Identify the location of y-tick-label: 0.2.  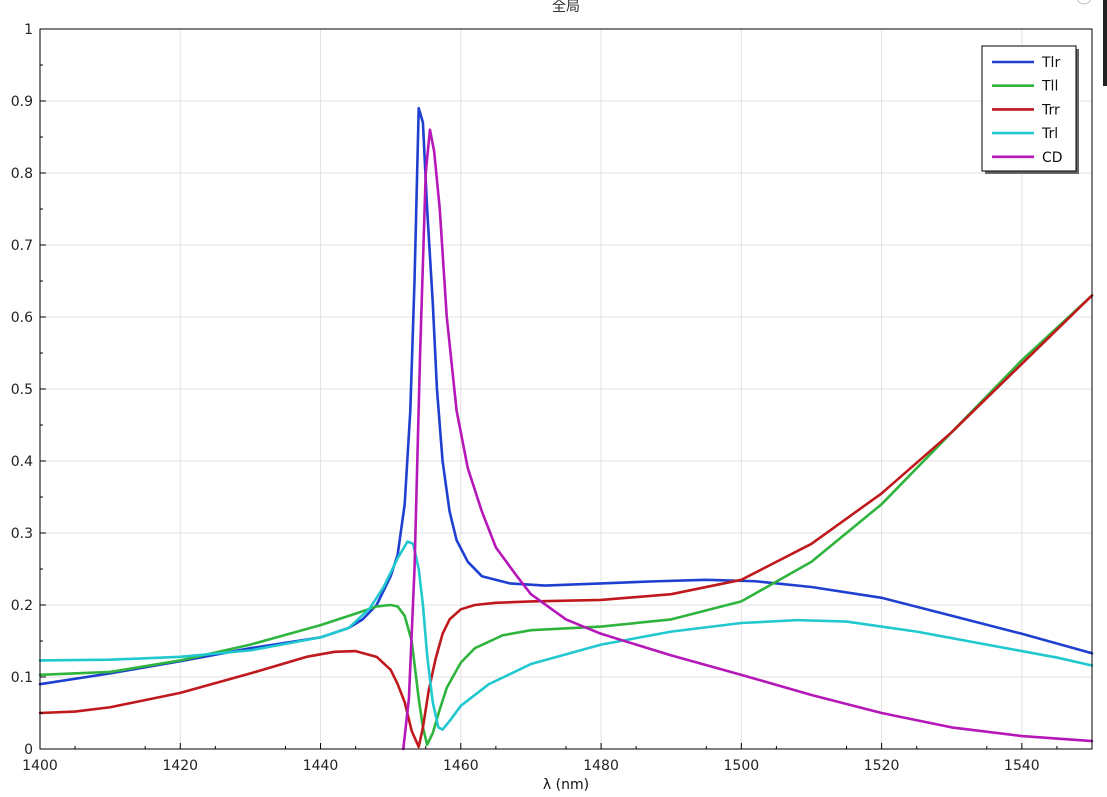
(22, 606).